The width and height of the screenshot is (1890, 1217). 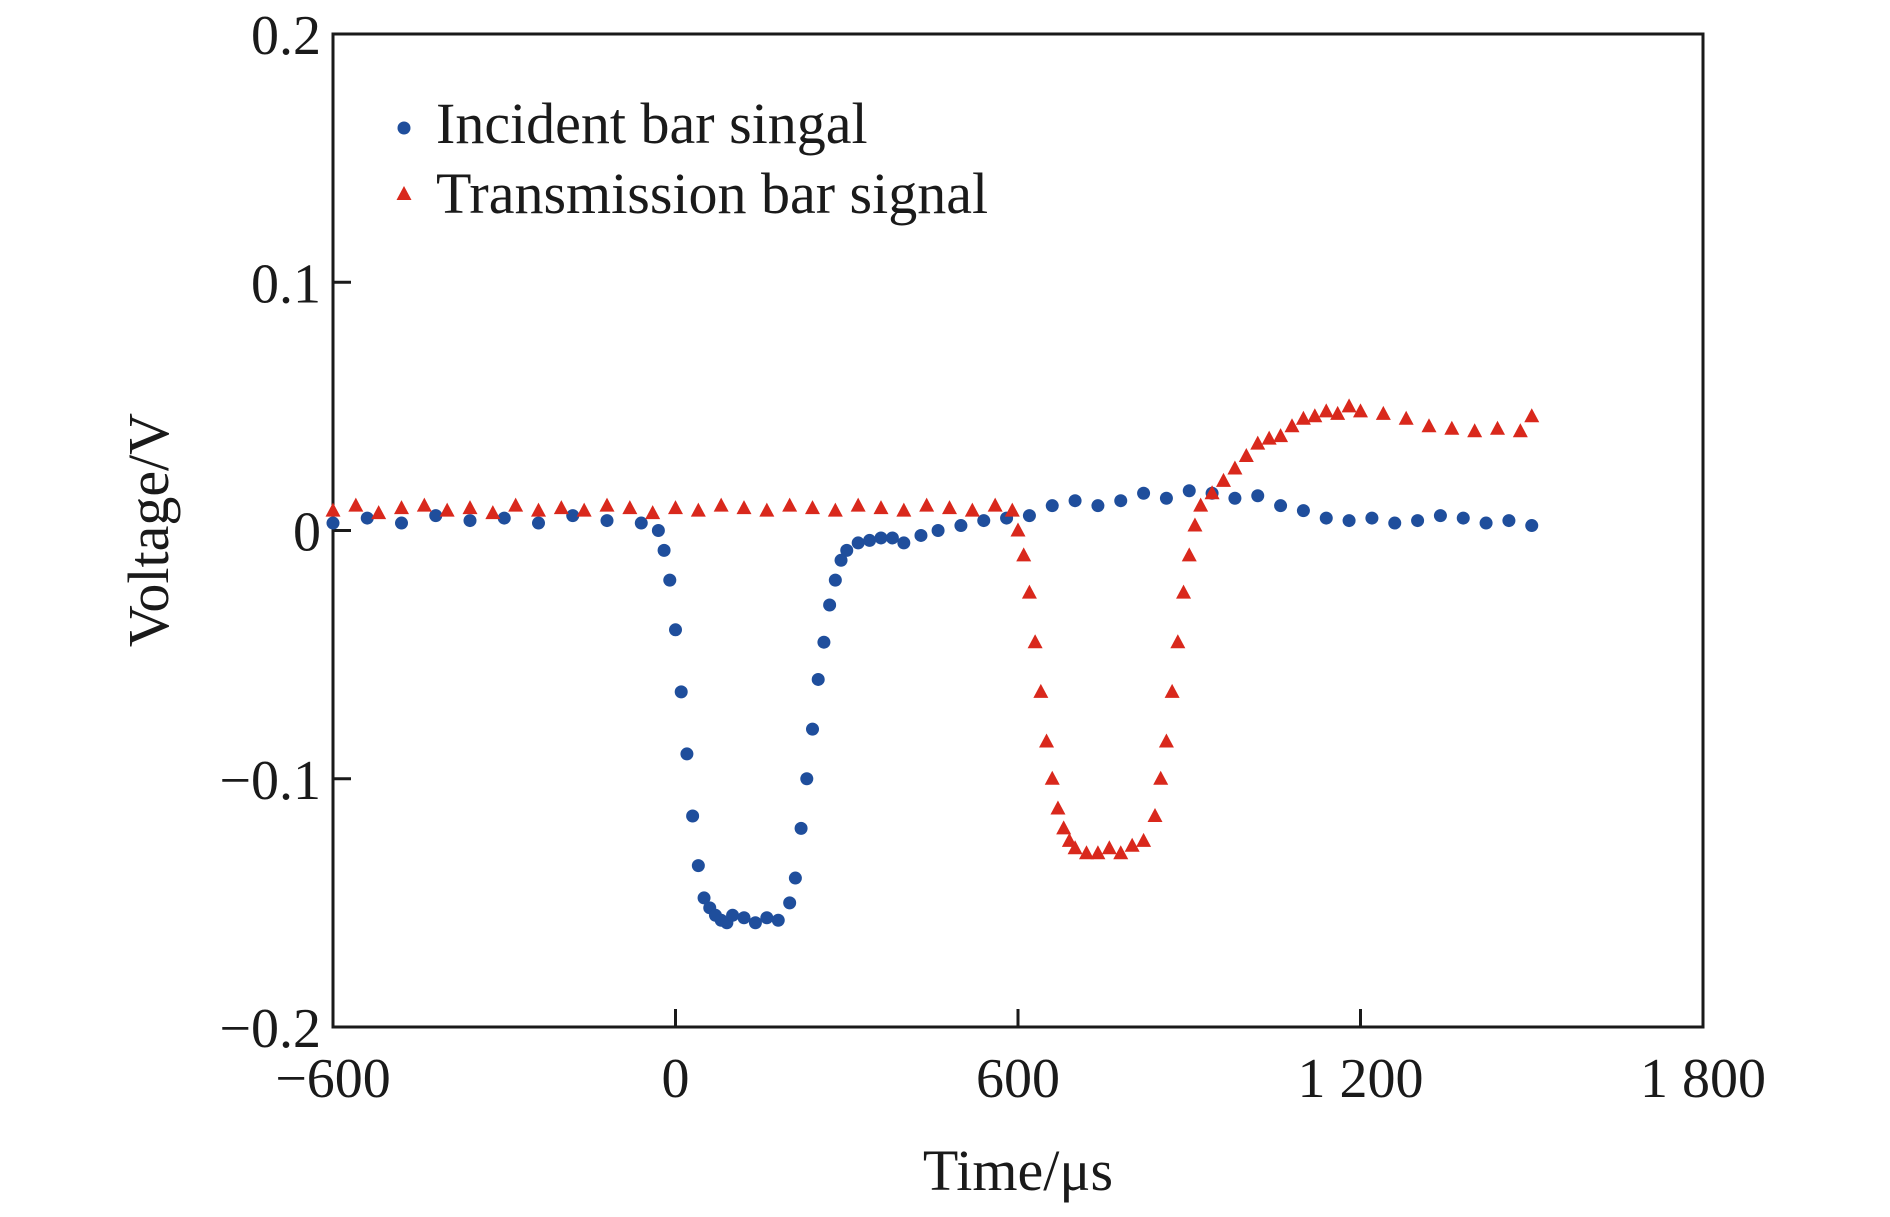 What do you see at coordinates (285, 532) in the screenshot?
I see `y-axis: 0.2 0.1 0 −0.1 −0.2` at bounding box center [285, 532].